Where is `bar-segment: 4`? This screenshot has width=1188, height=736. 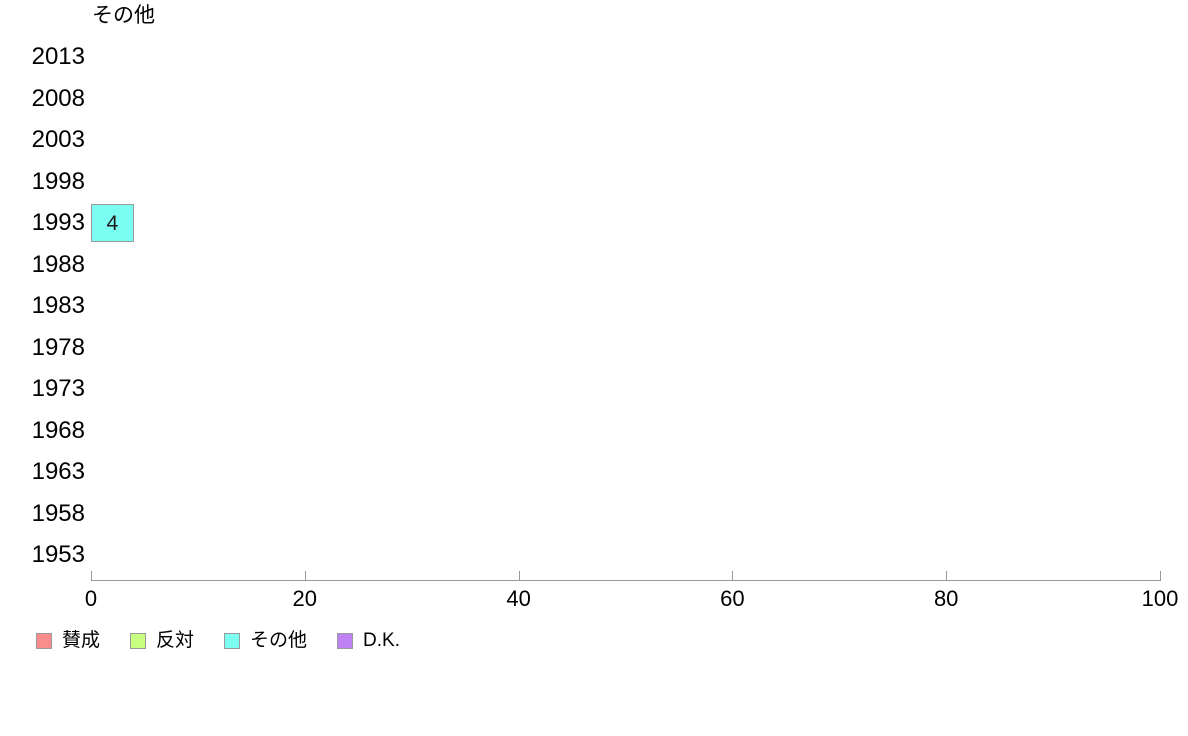 bar-segment: 4 is located at coordinates (112, 223).